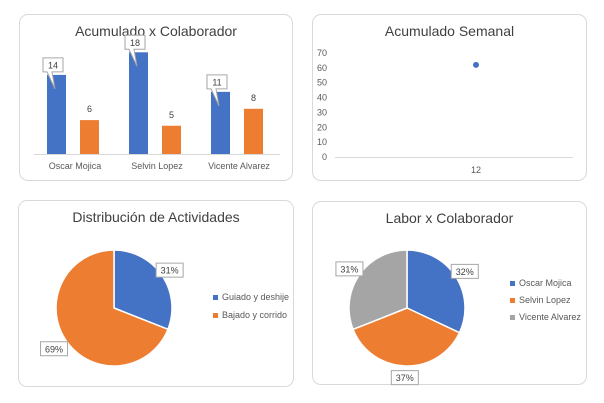  I want to click on chart-title: Acumulado Semanal, so click(449, 31).